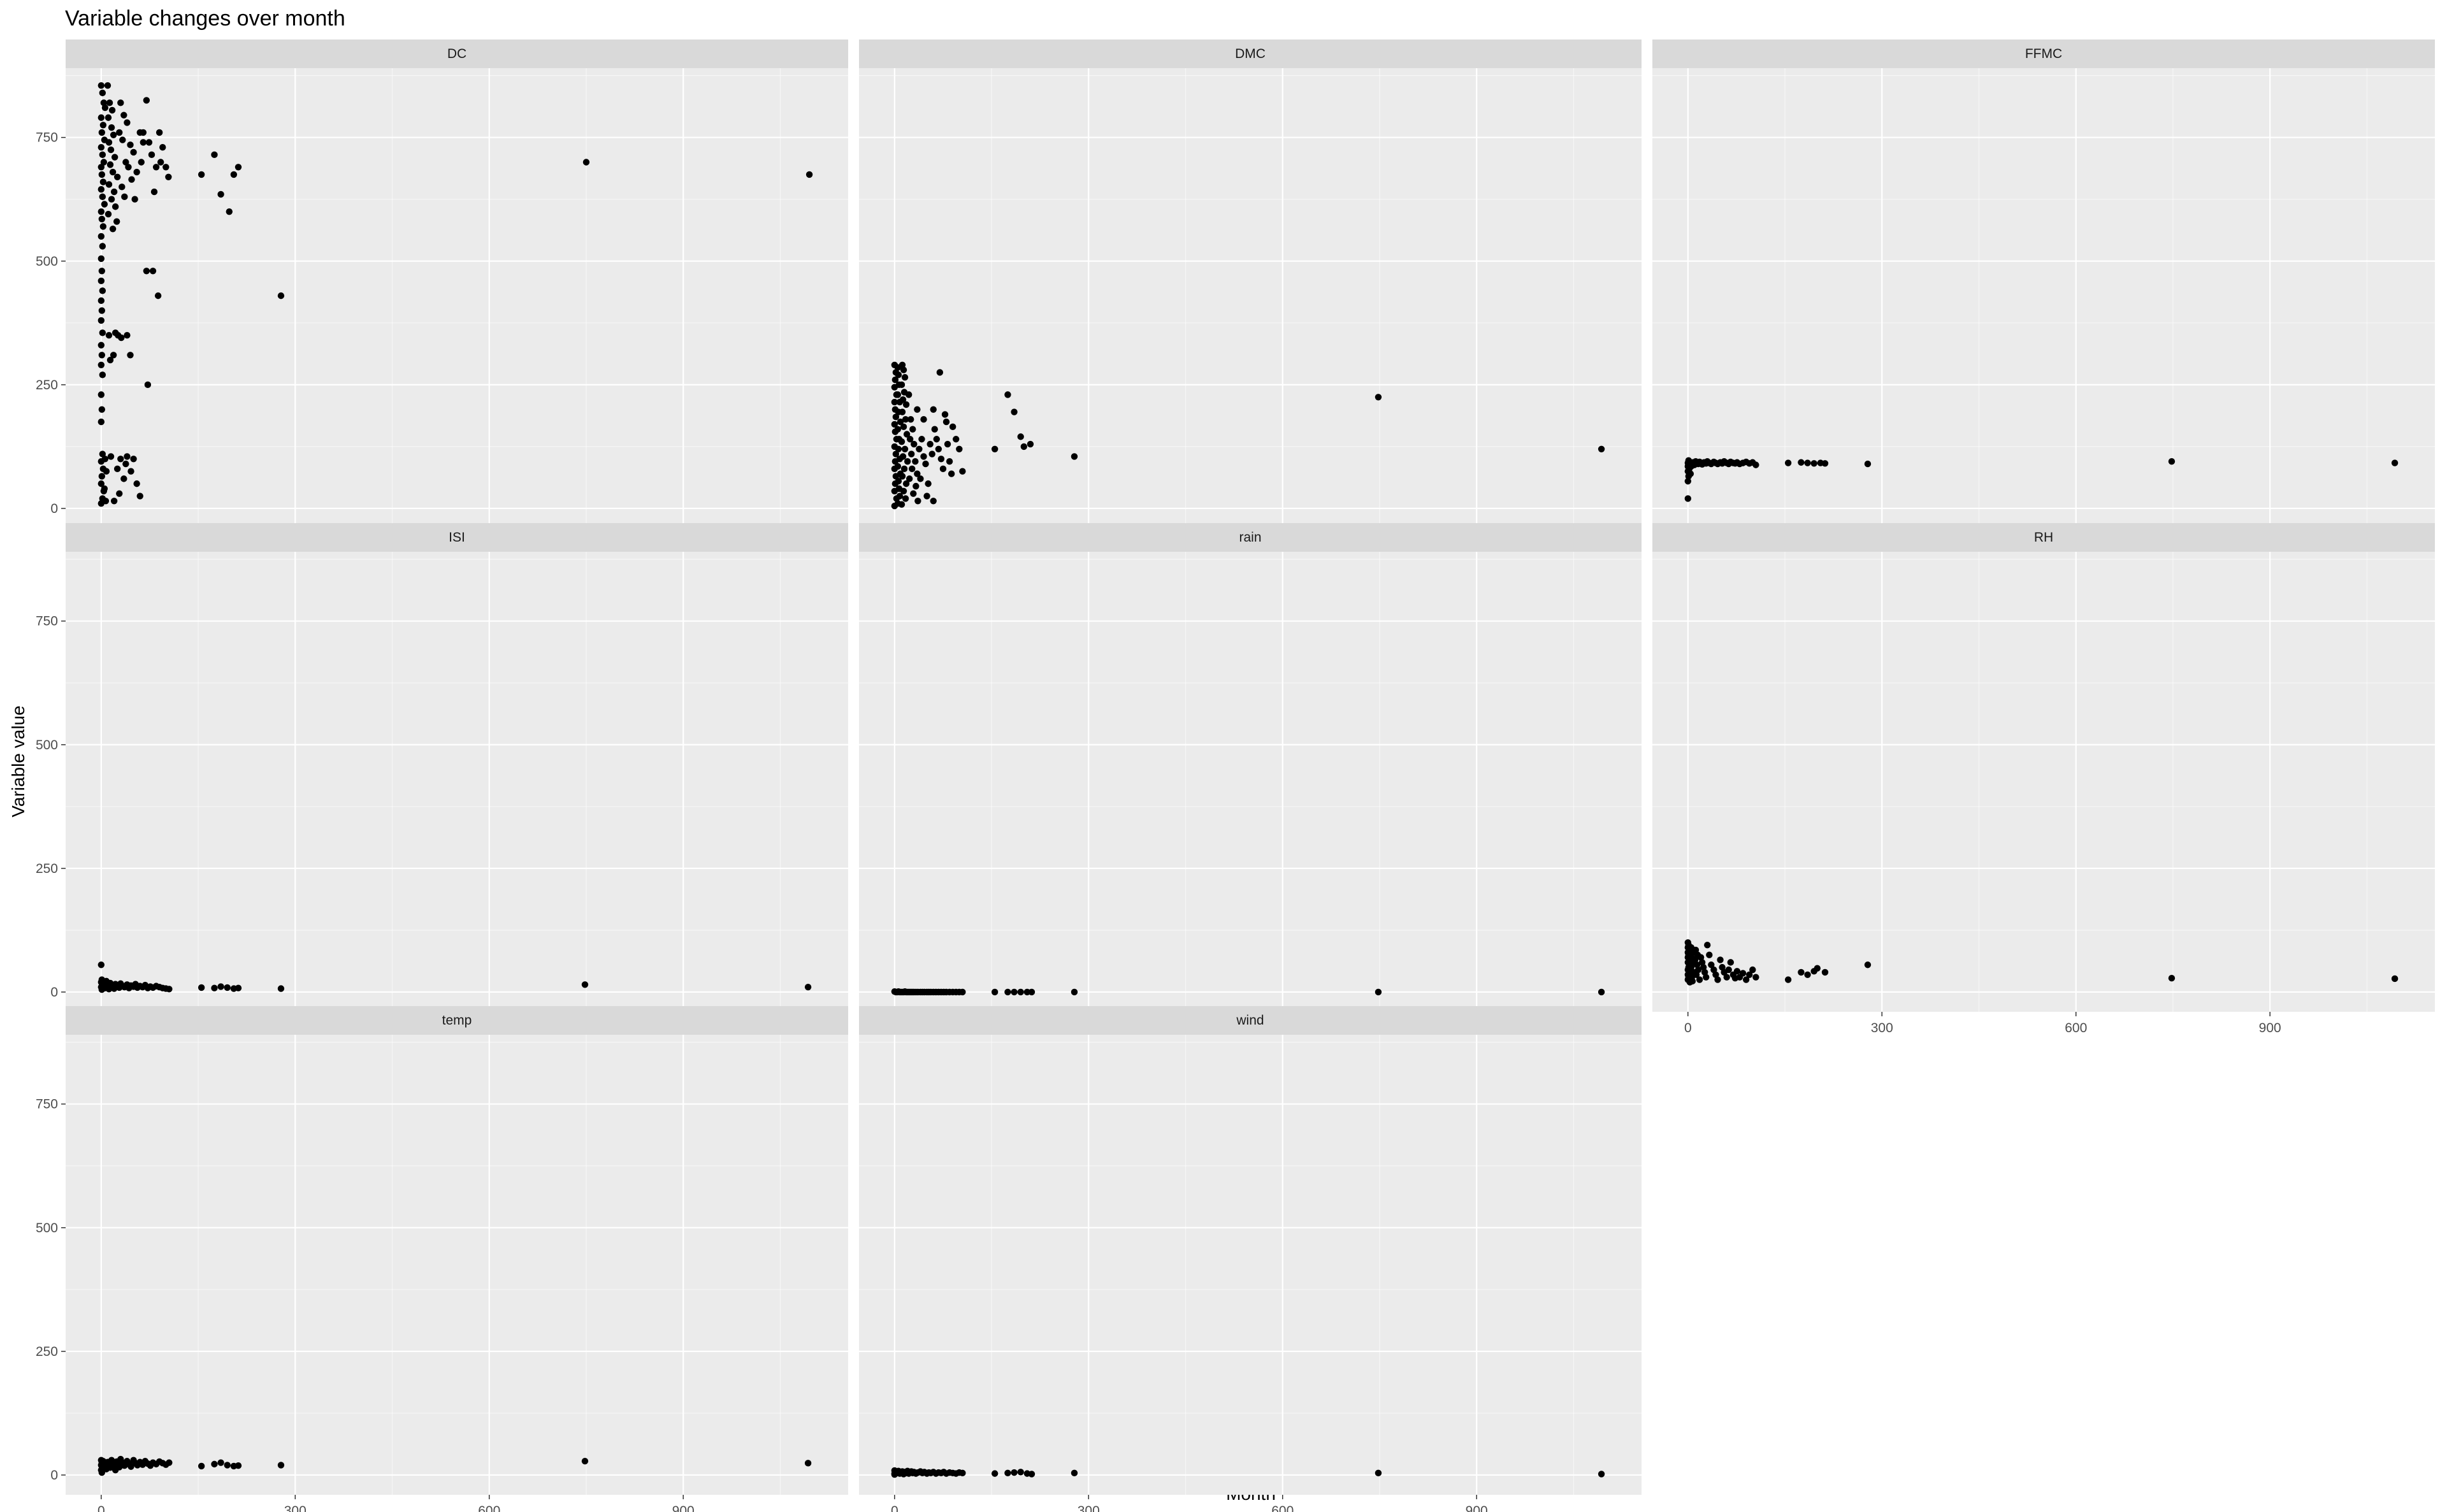 The height and width of the screenshot is (1512, 2447). Describe the element at coordinates (1250, 296) in the screenshot. I see `facet-panel-dmc: DMC0300600900` at that location.